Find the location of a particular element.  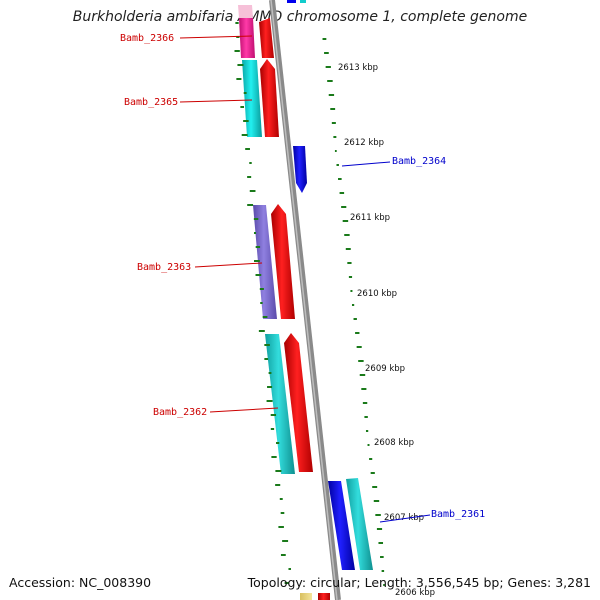

accession-label: Accession: NC_008390 is located at coordinates (80, 582).